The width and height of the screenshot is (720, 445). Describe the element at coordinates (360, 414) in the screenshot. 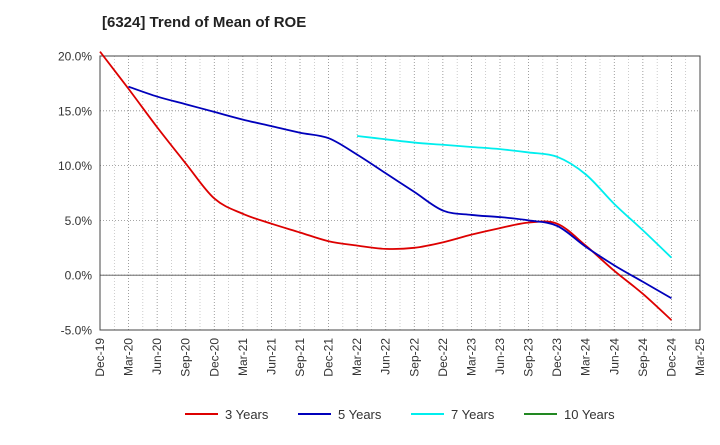

I see `legend-label-5-years: 5 Years` at that location.